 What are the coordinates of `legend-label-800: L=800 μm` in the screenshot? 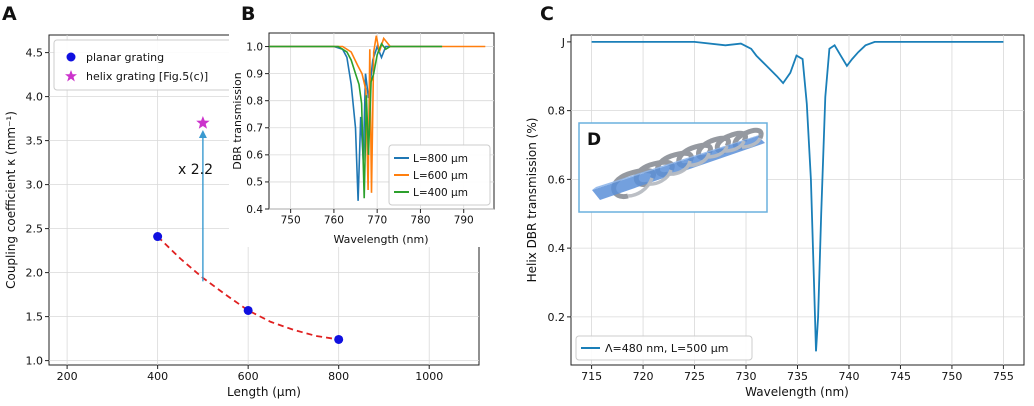 It's located at (440, 159).